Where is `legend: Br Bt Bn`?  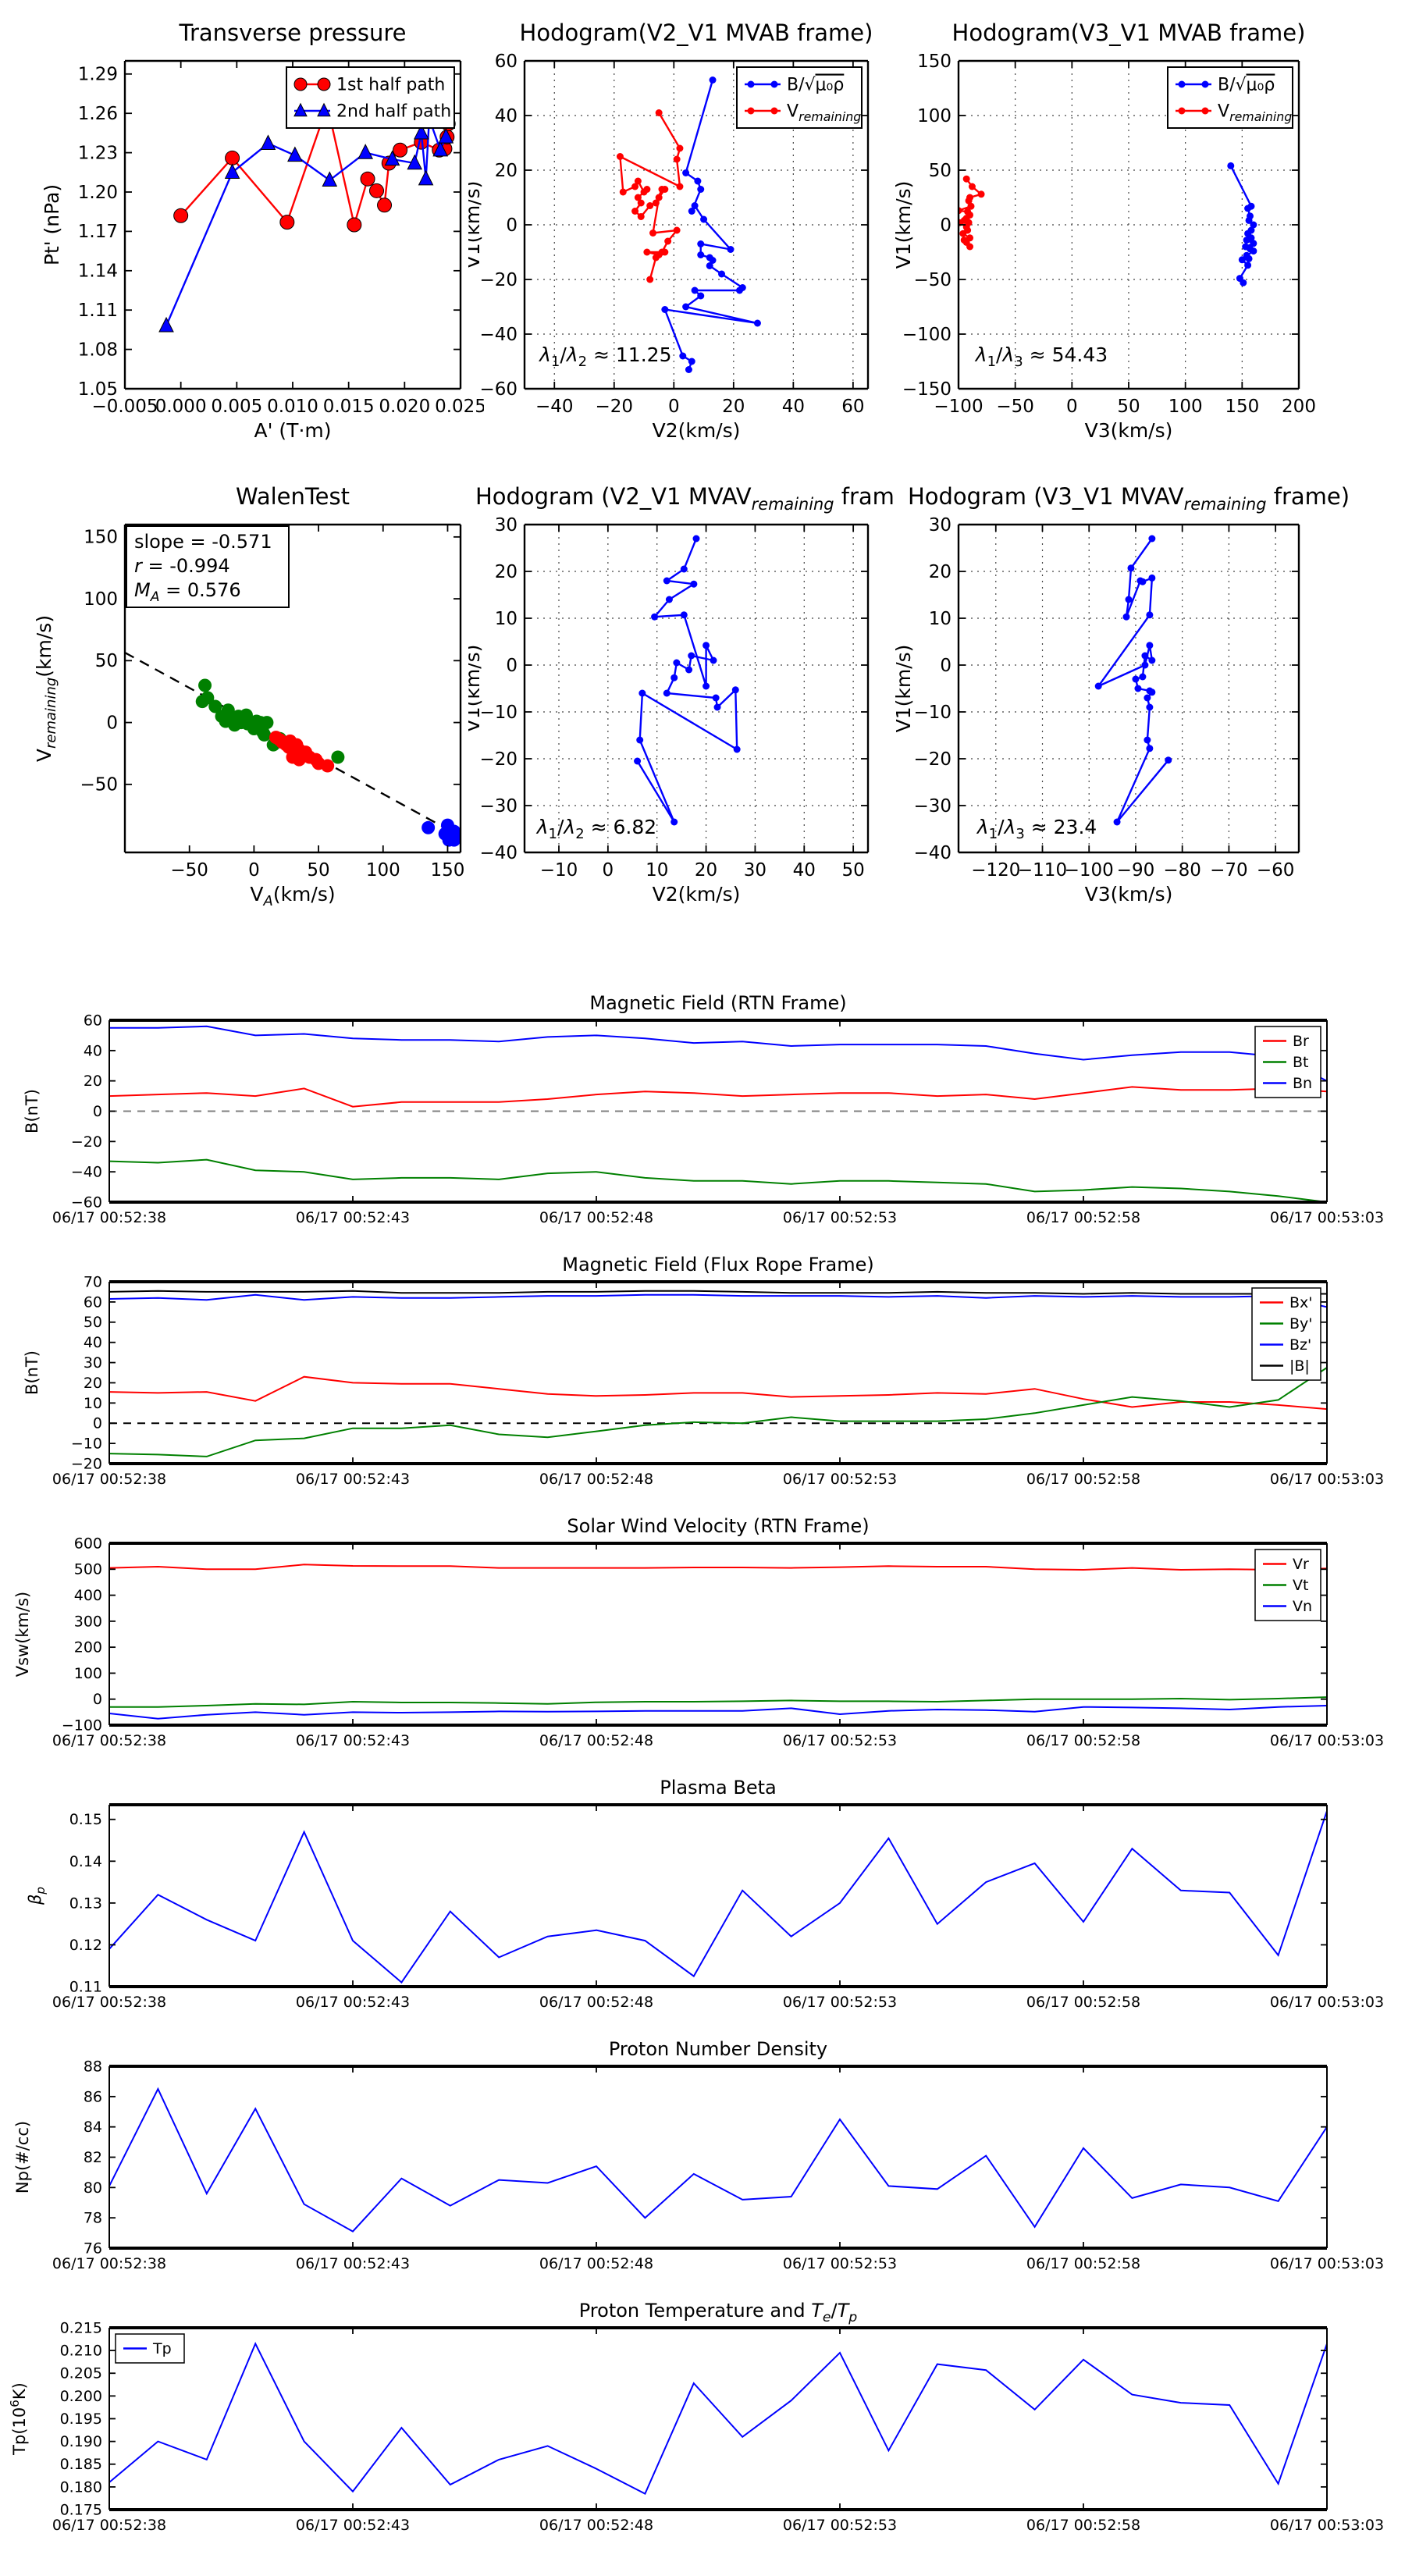
legend: Br Bt Bn is located at coordinates (1288, 1062).